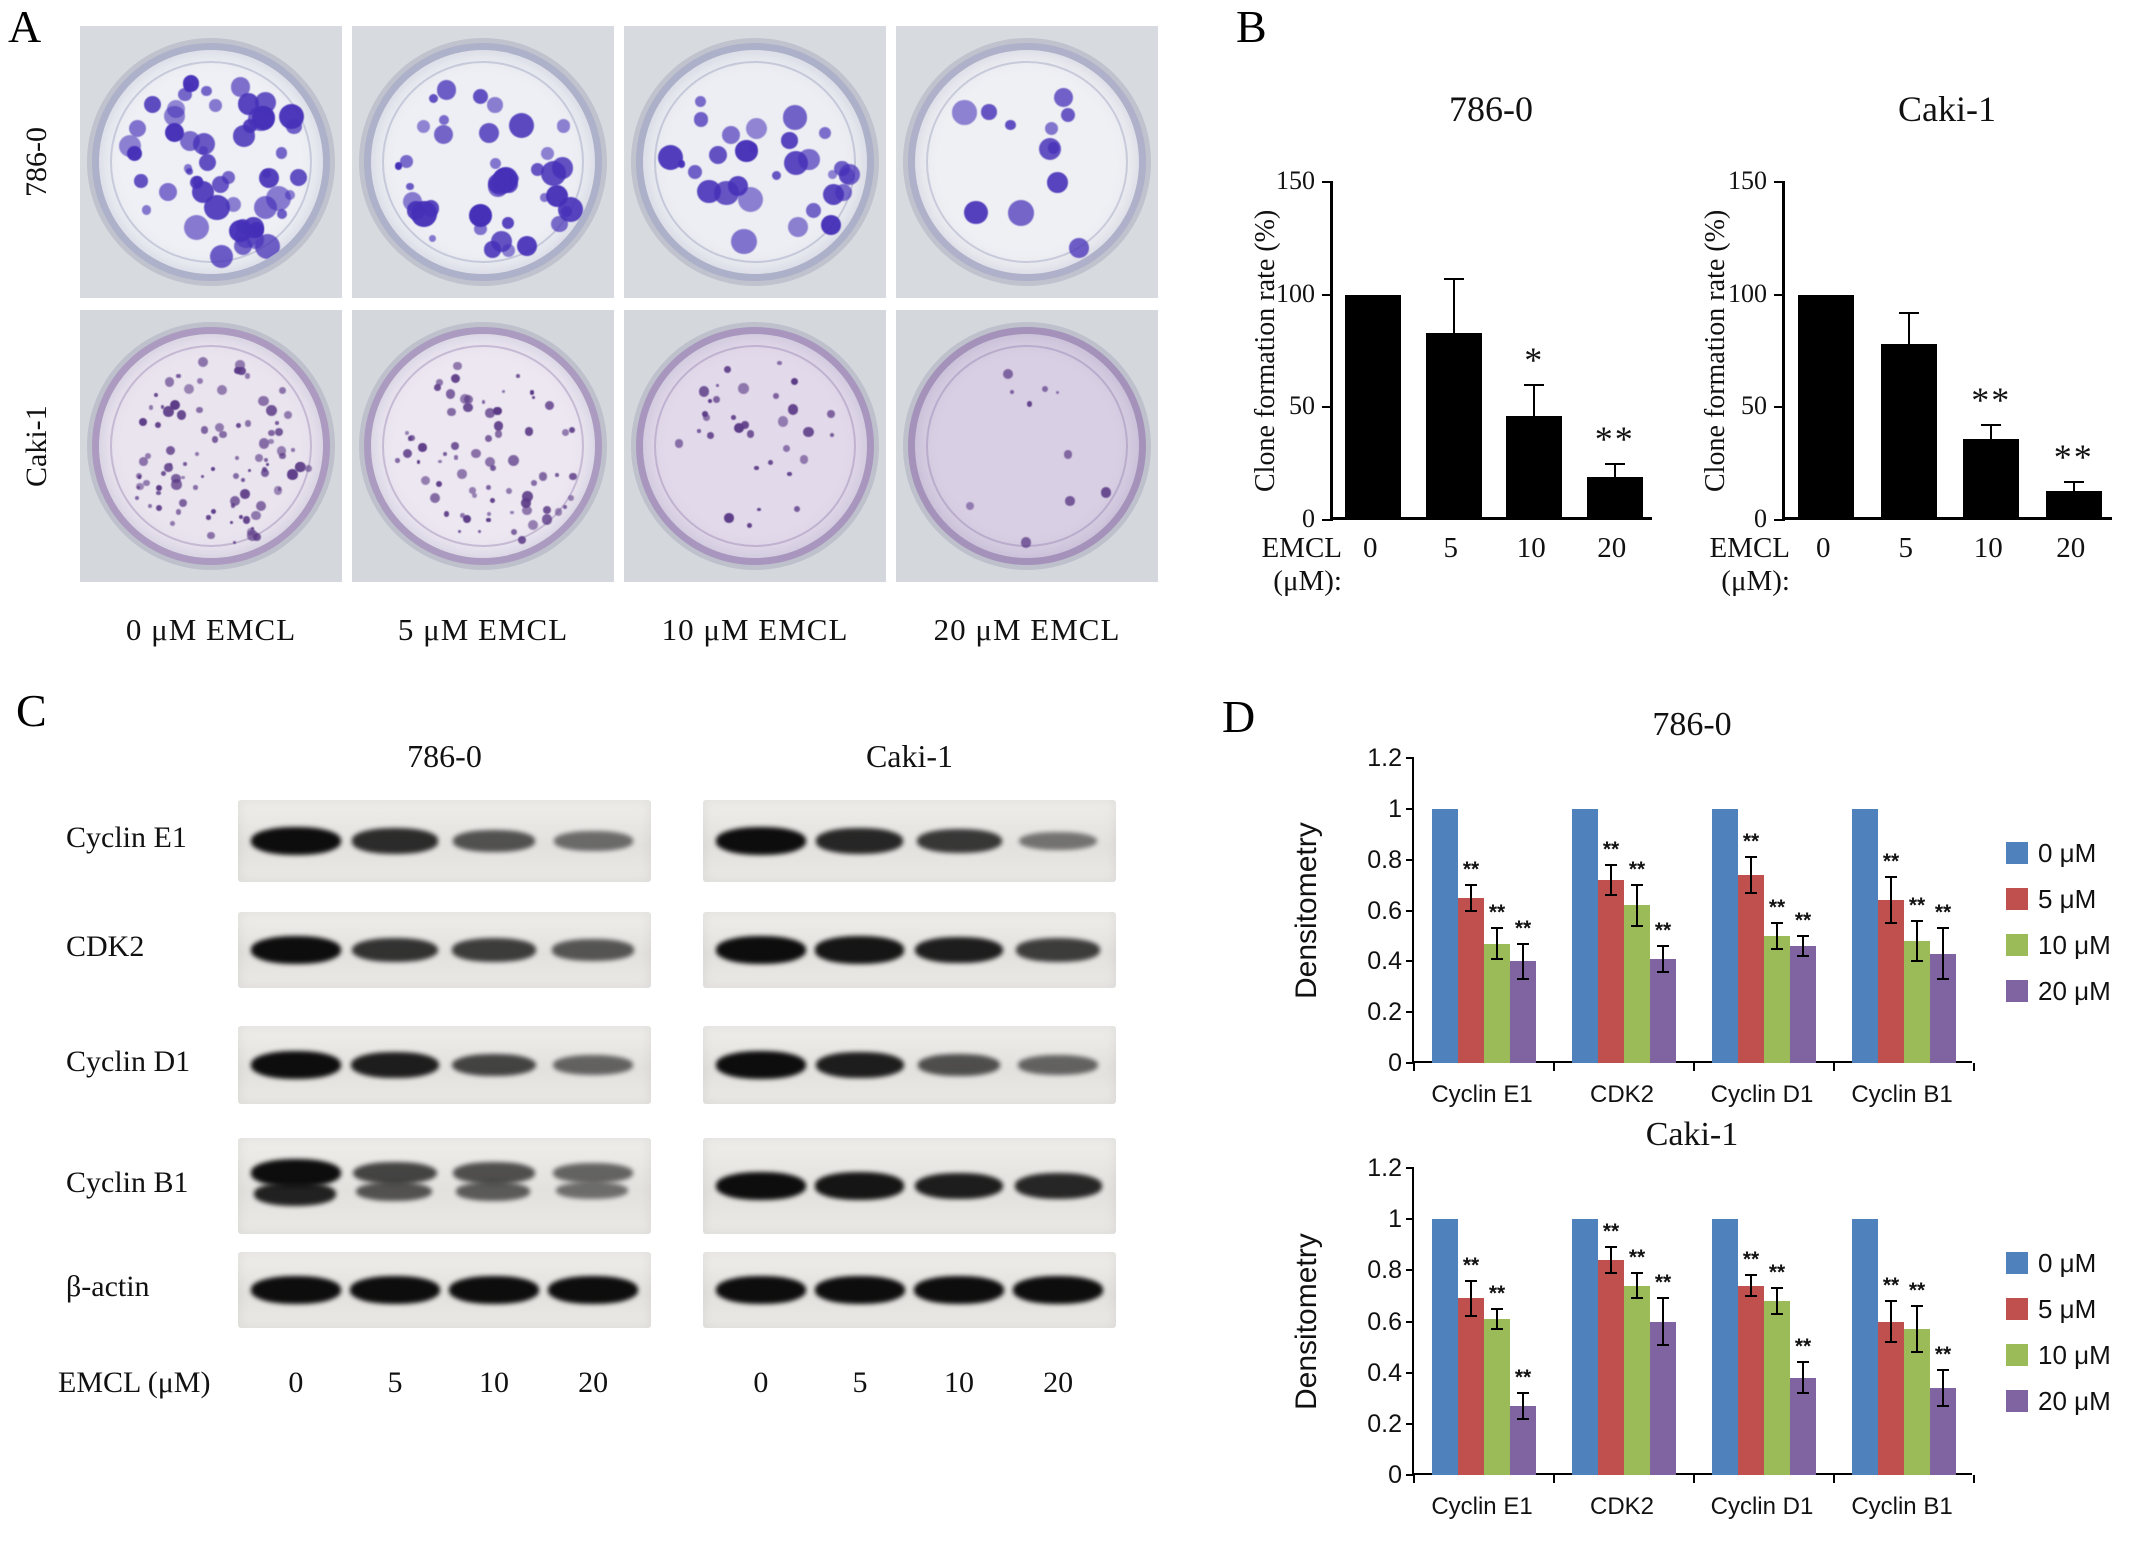 The width and height of the screenshot is (2150, 1553). What do you see at coordinates (909, 756) in the screenshot?
I see `blot-group-header: Caki-1` at bounding box center [909, 756].